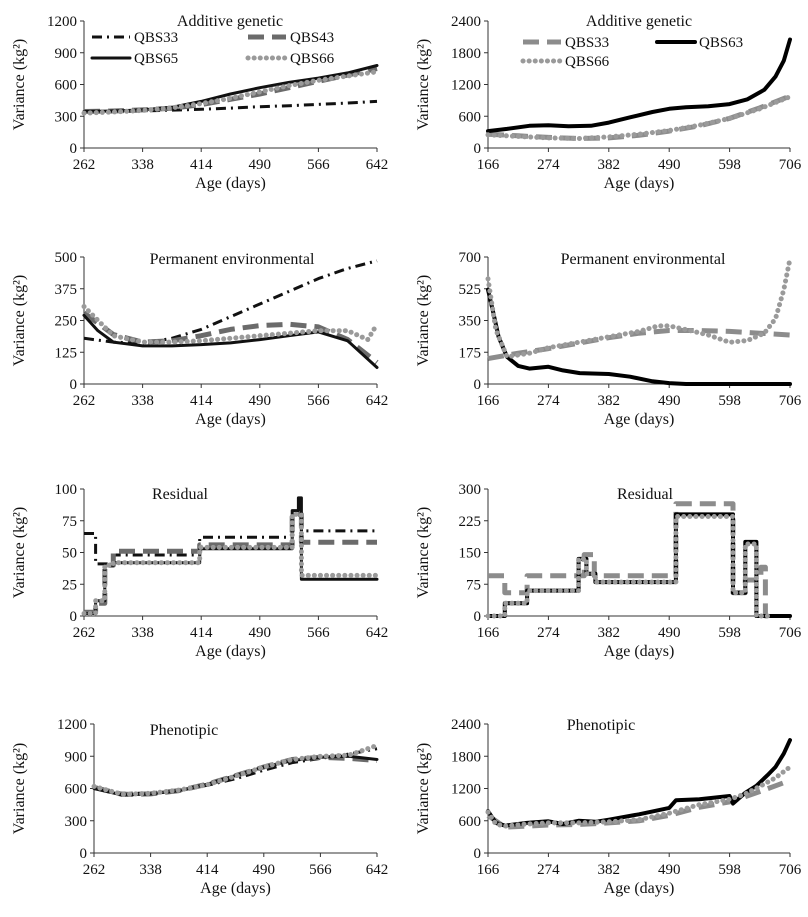 The height and width of the screenshot is (917, 808). I want to click on legend: QBS33 QBS43 QBS65 QBS66, so click(212, 48).